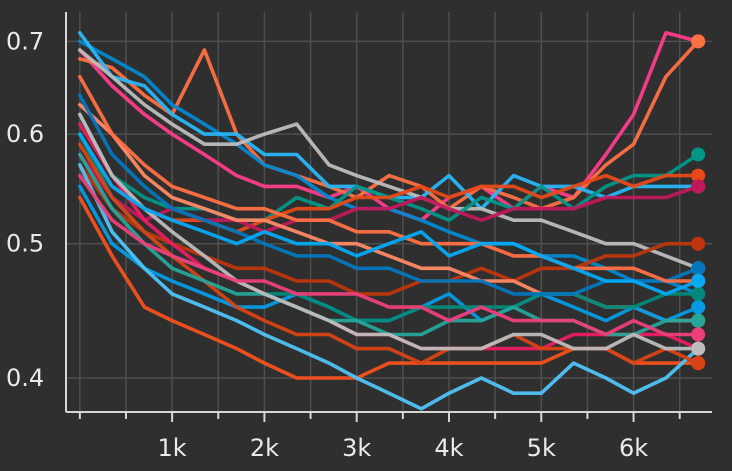 The image size is (732, 471). What do you see at coordinates (698, 202) in the screenshot?
I see `series-endpoints` at bounding box center [698, 202].